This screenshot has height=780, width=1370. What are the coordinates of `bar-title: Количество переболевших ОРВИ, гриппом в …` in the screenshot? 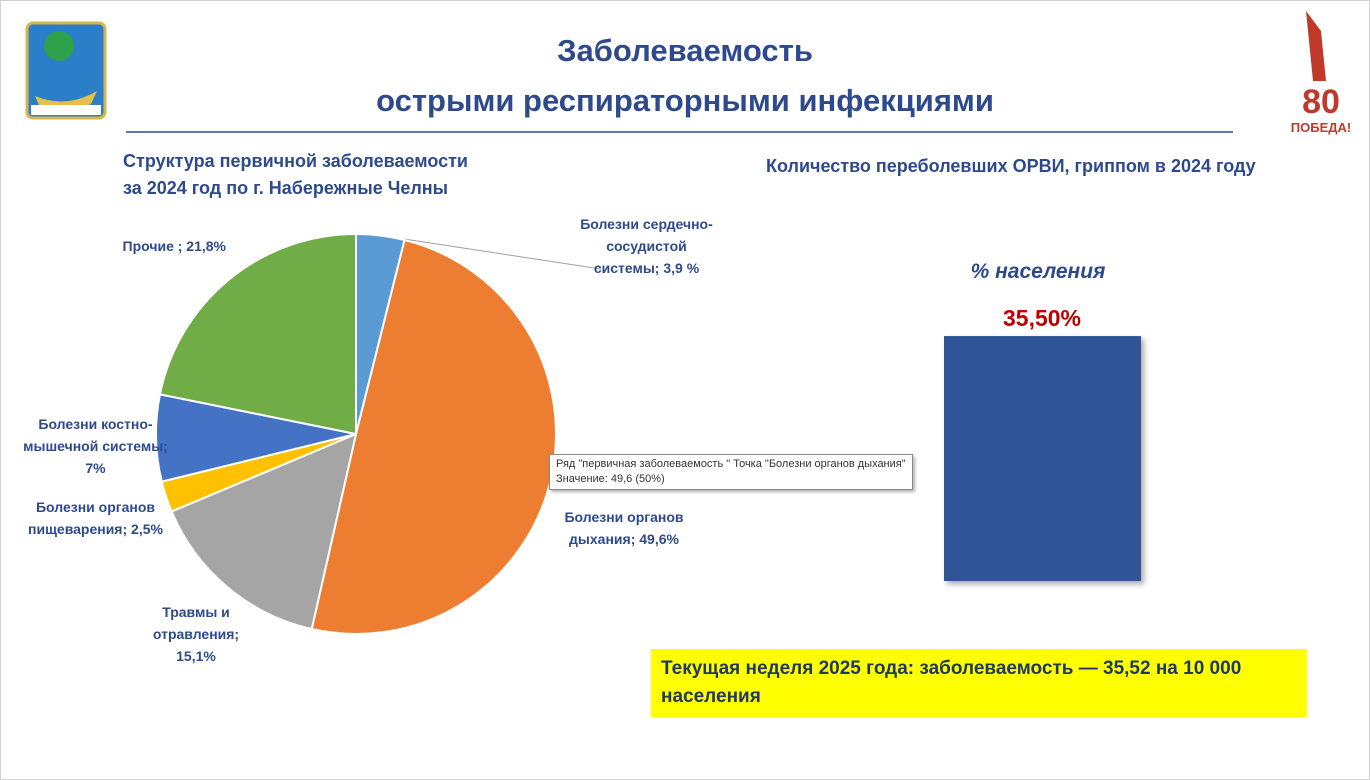 It's located at (1011, 166).